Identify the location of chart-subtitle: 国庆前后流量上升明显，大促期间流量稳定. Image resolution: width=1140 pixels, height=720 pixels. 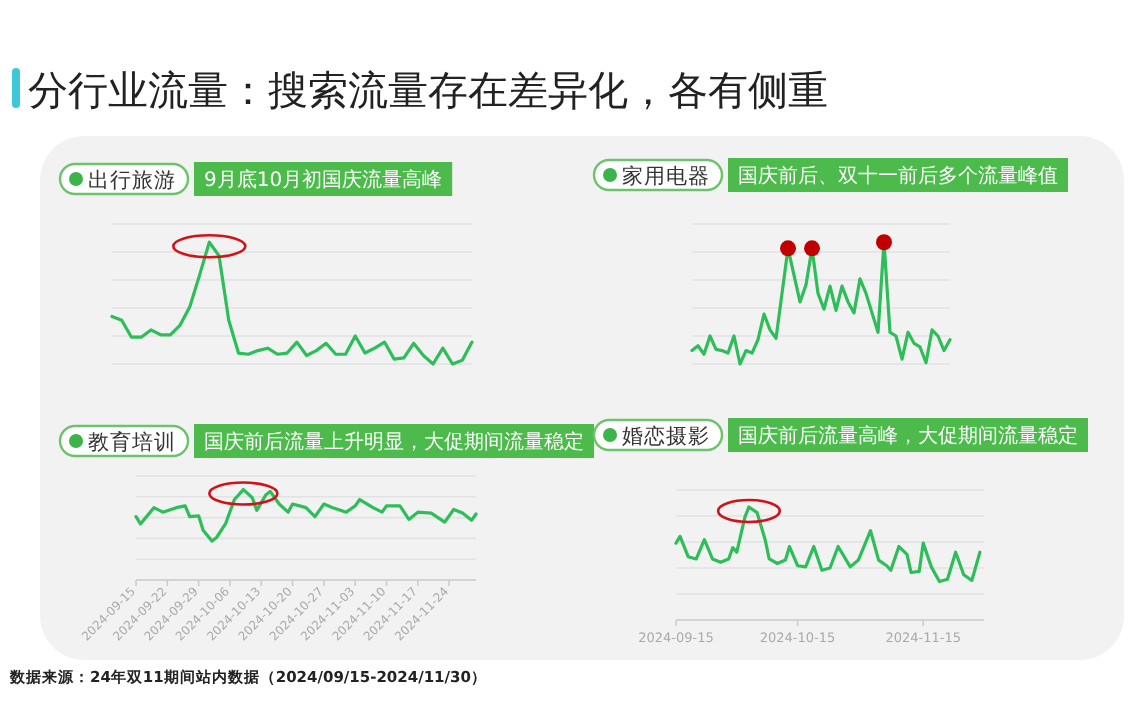
(394, 442).